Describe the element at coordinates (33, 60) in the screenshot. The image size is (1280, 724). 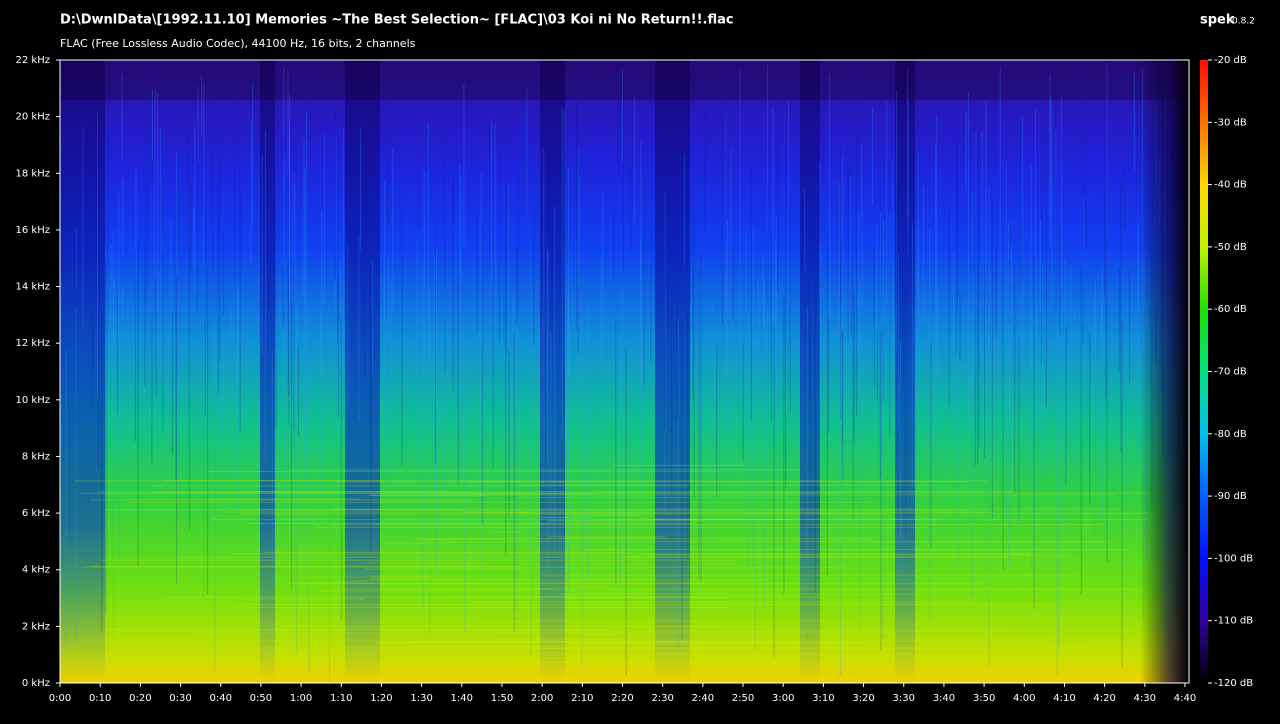
I see `y-tick-label: 22 kHz` at that location.